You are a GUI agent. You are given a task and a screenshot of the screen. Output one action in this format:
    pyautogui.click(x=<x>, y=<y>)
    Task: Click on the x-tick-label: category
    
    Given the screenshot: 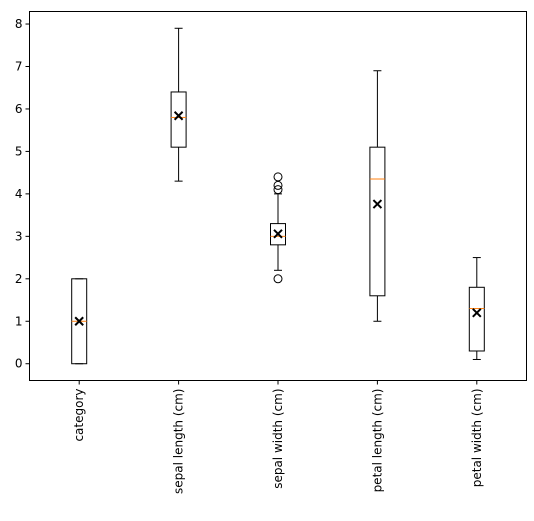 What is the action you would take?
    pyautogui.click(x=79, y=415)
    